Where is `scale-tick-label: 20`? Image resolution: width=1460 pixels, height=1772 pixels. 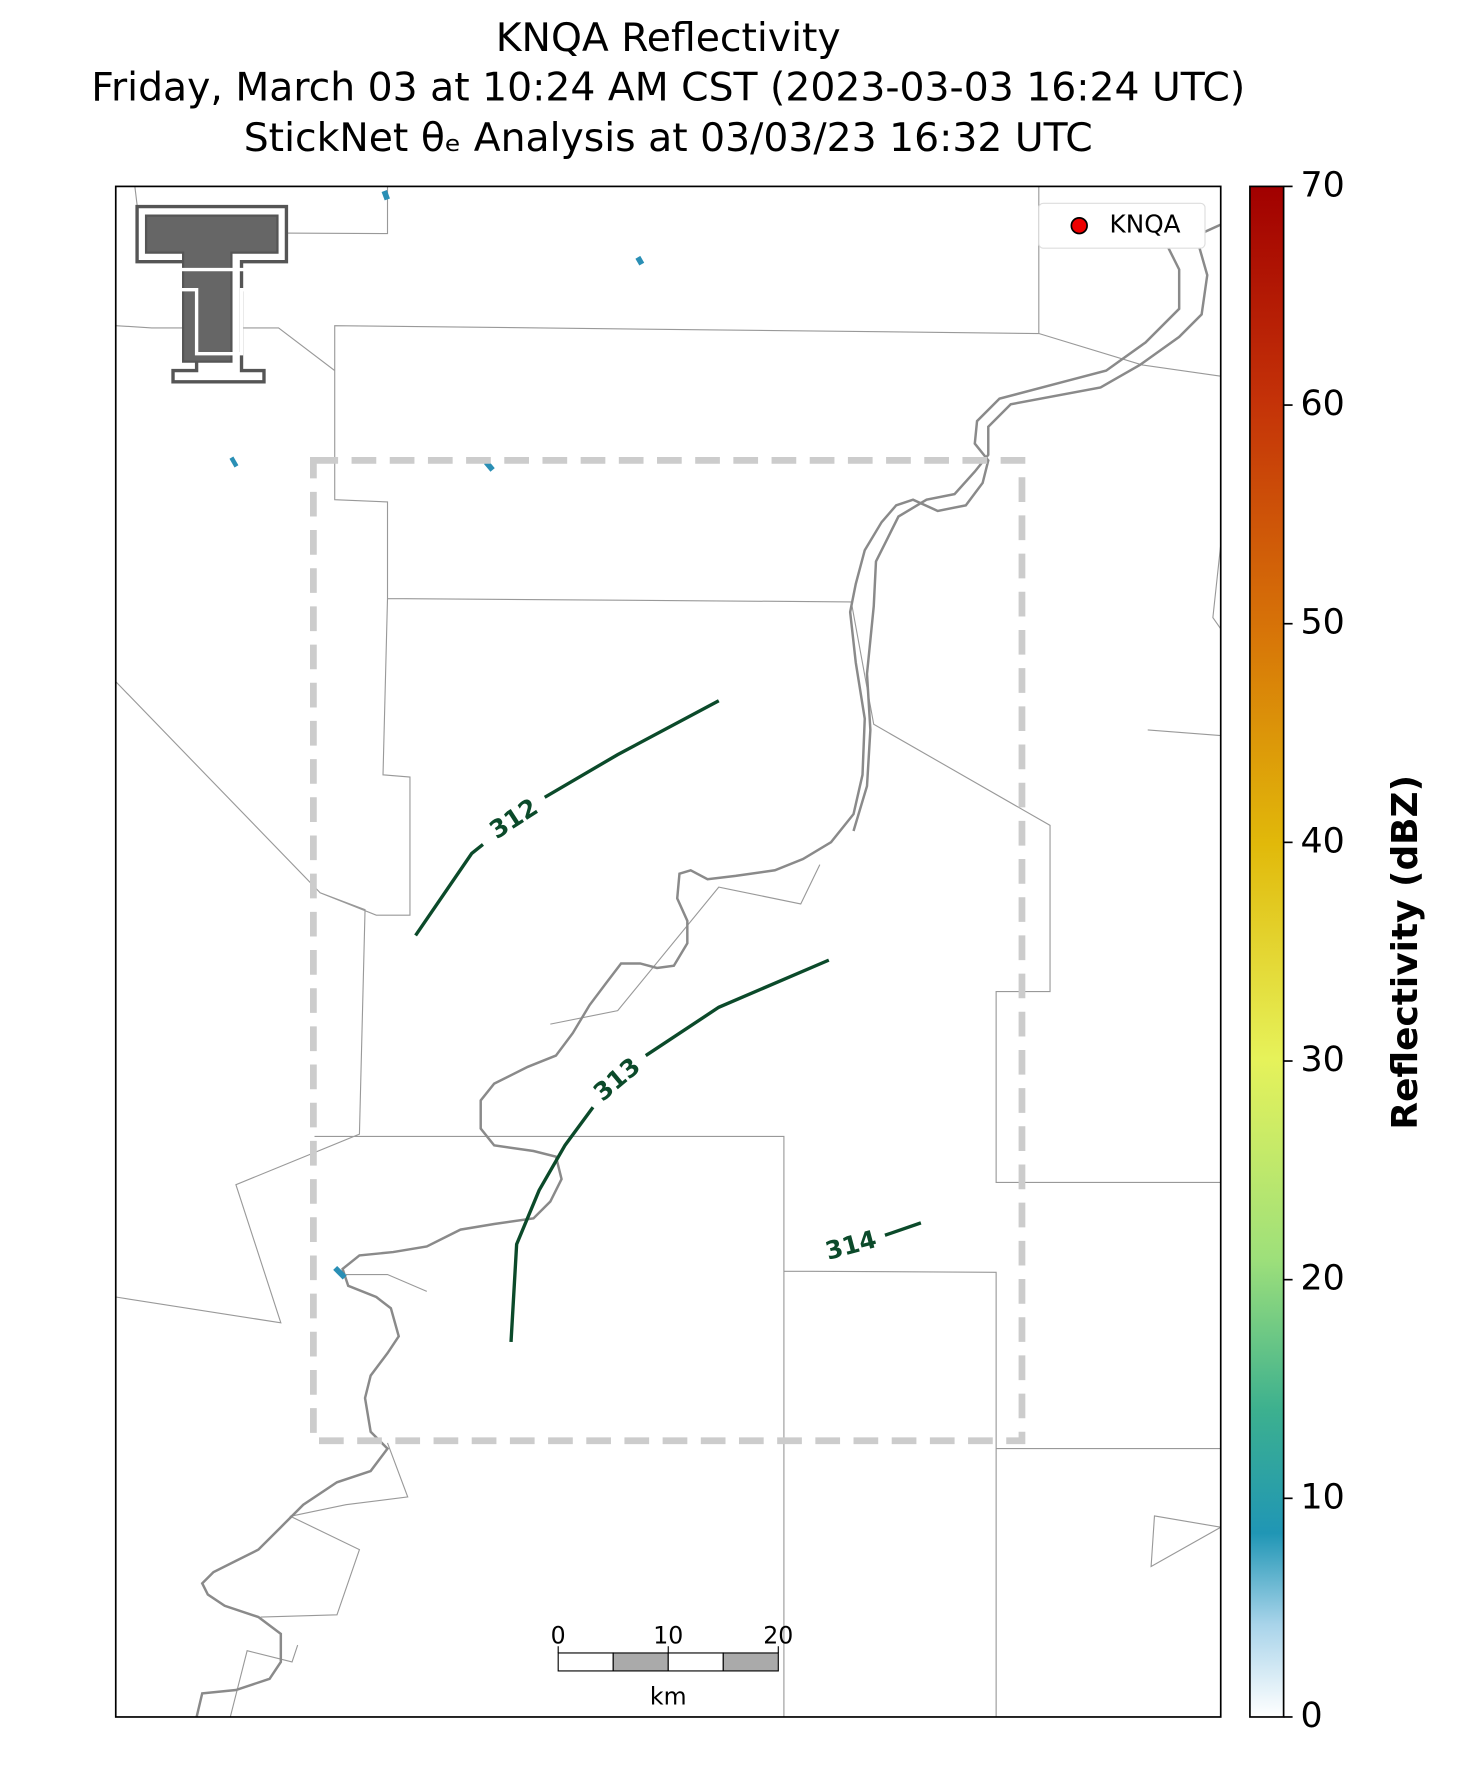 scale-tick-label: 20 is located at coordinates (778, 1636).